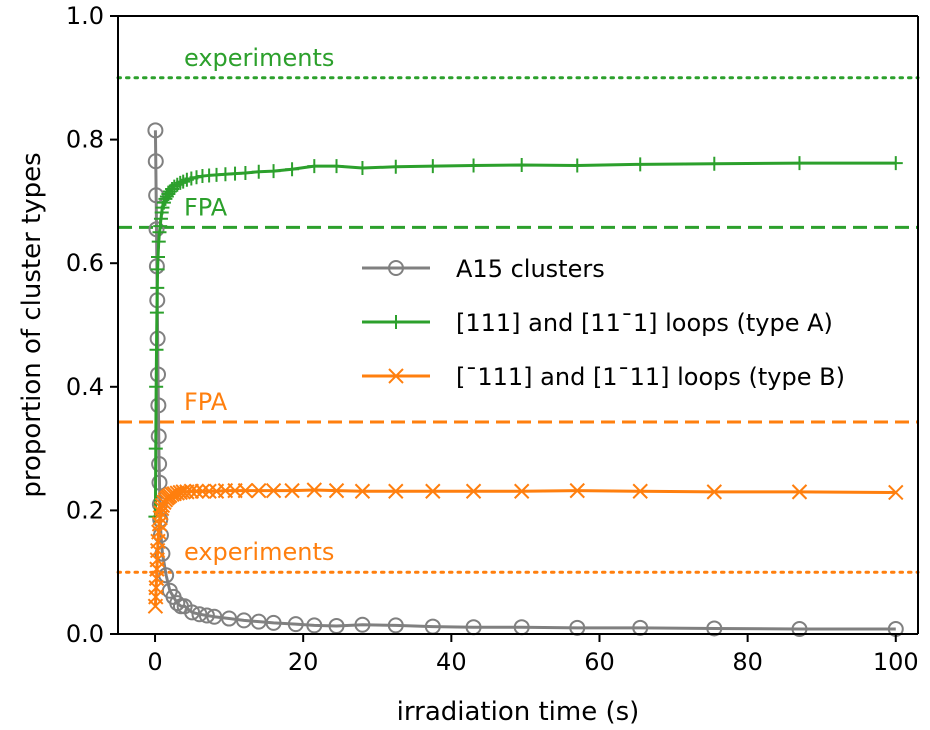 Image resolution: width=930 pixels, height=730 pixels. What do you see at coordinates (896, 662) in the screenshot?
I see `x-tick-label: 100` at bounding box center [896, 662].